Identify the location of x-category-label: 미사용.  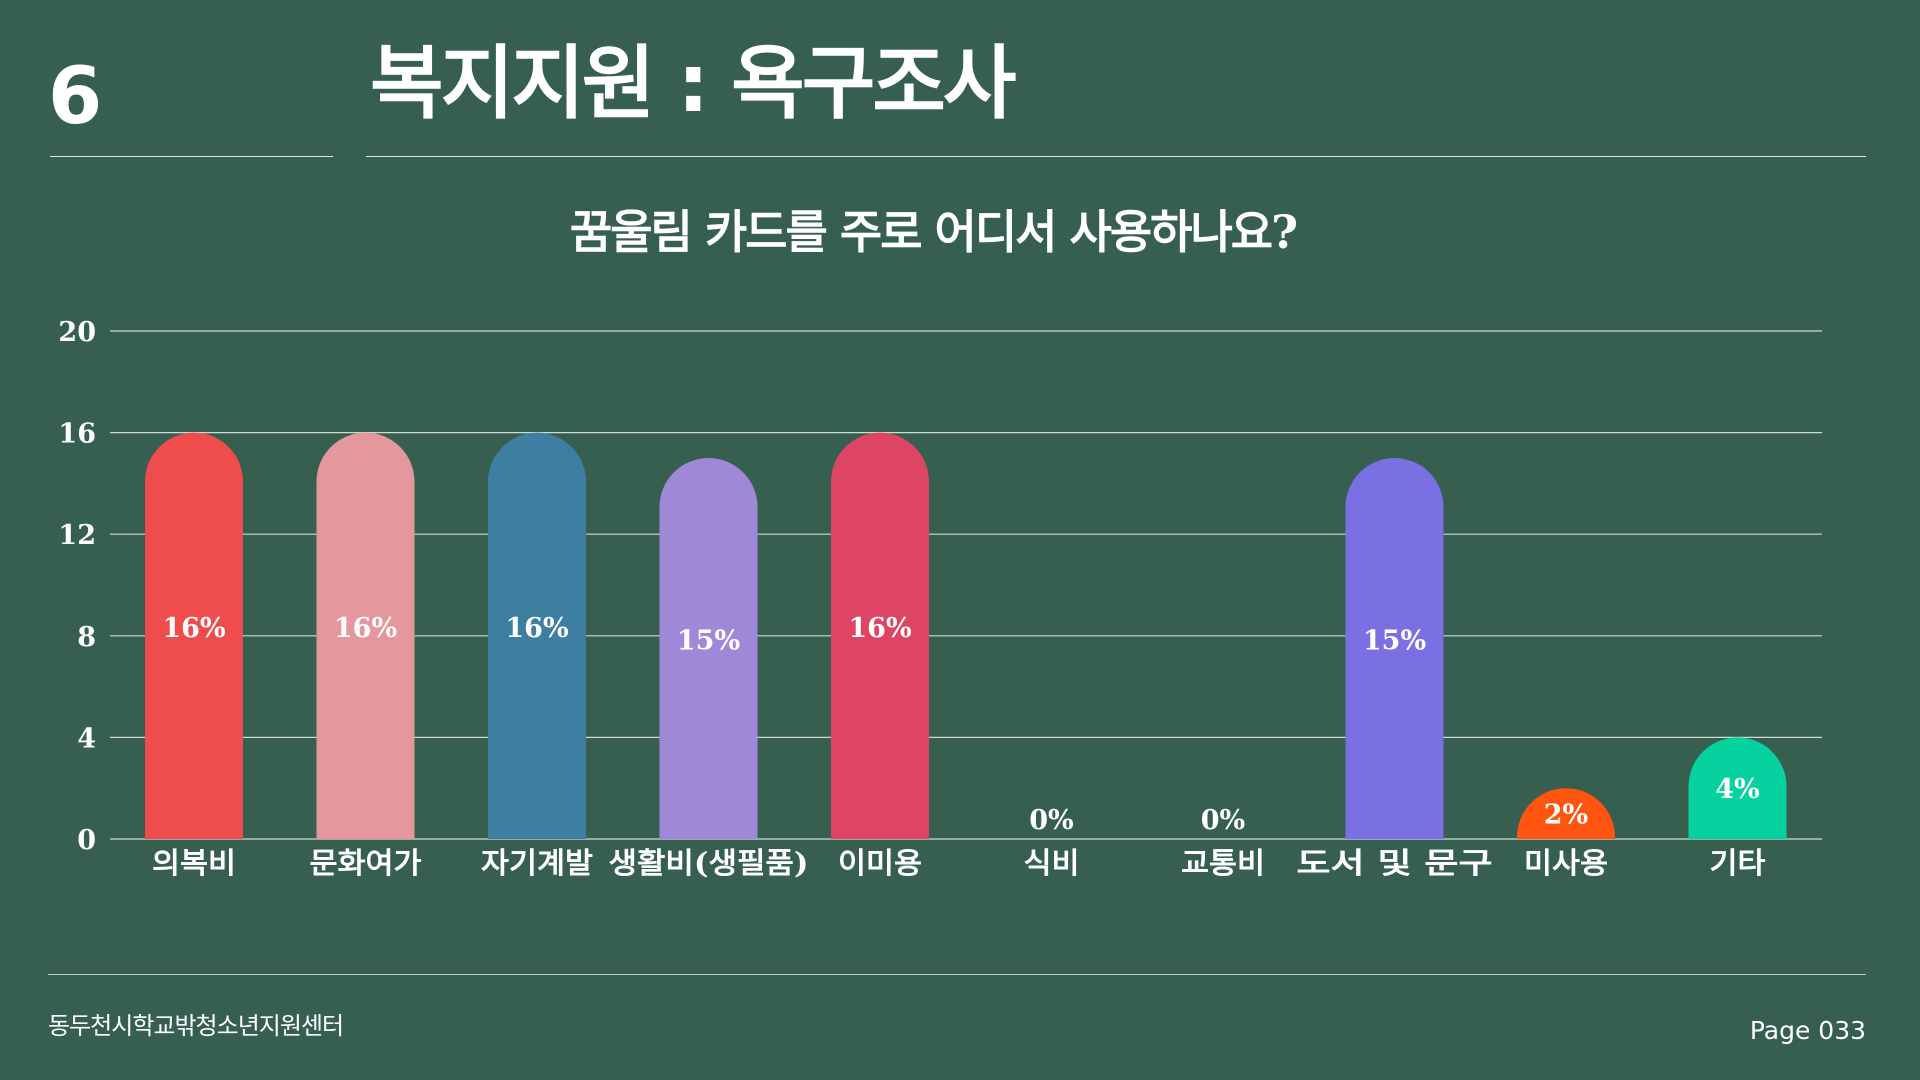
(1566, 863).